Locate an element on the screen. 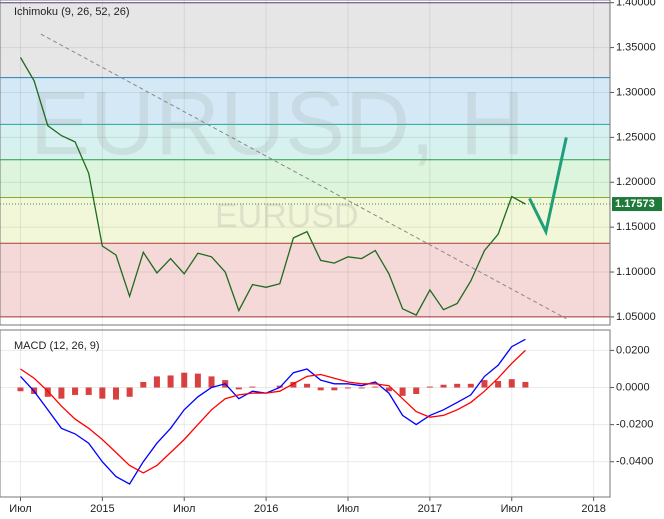 The height and width of the screenshot is (519, 664). y-tick-label: -0.0200 is located at coordinates (634, 425).